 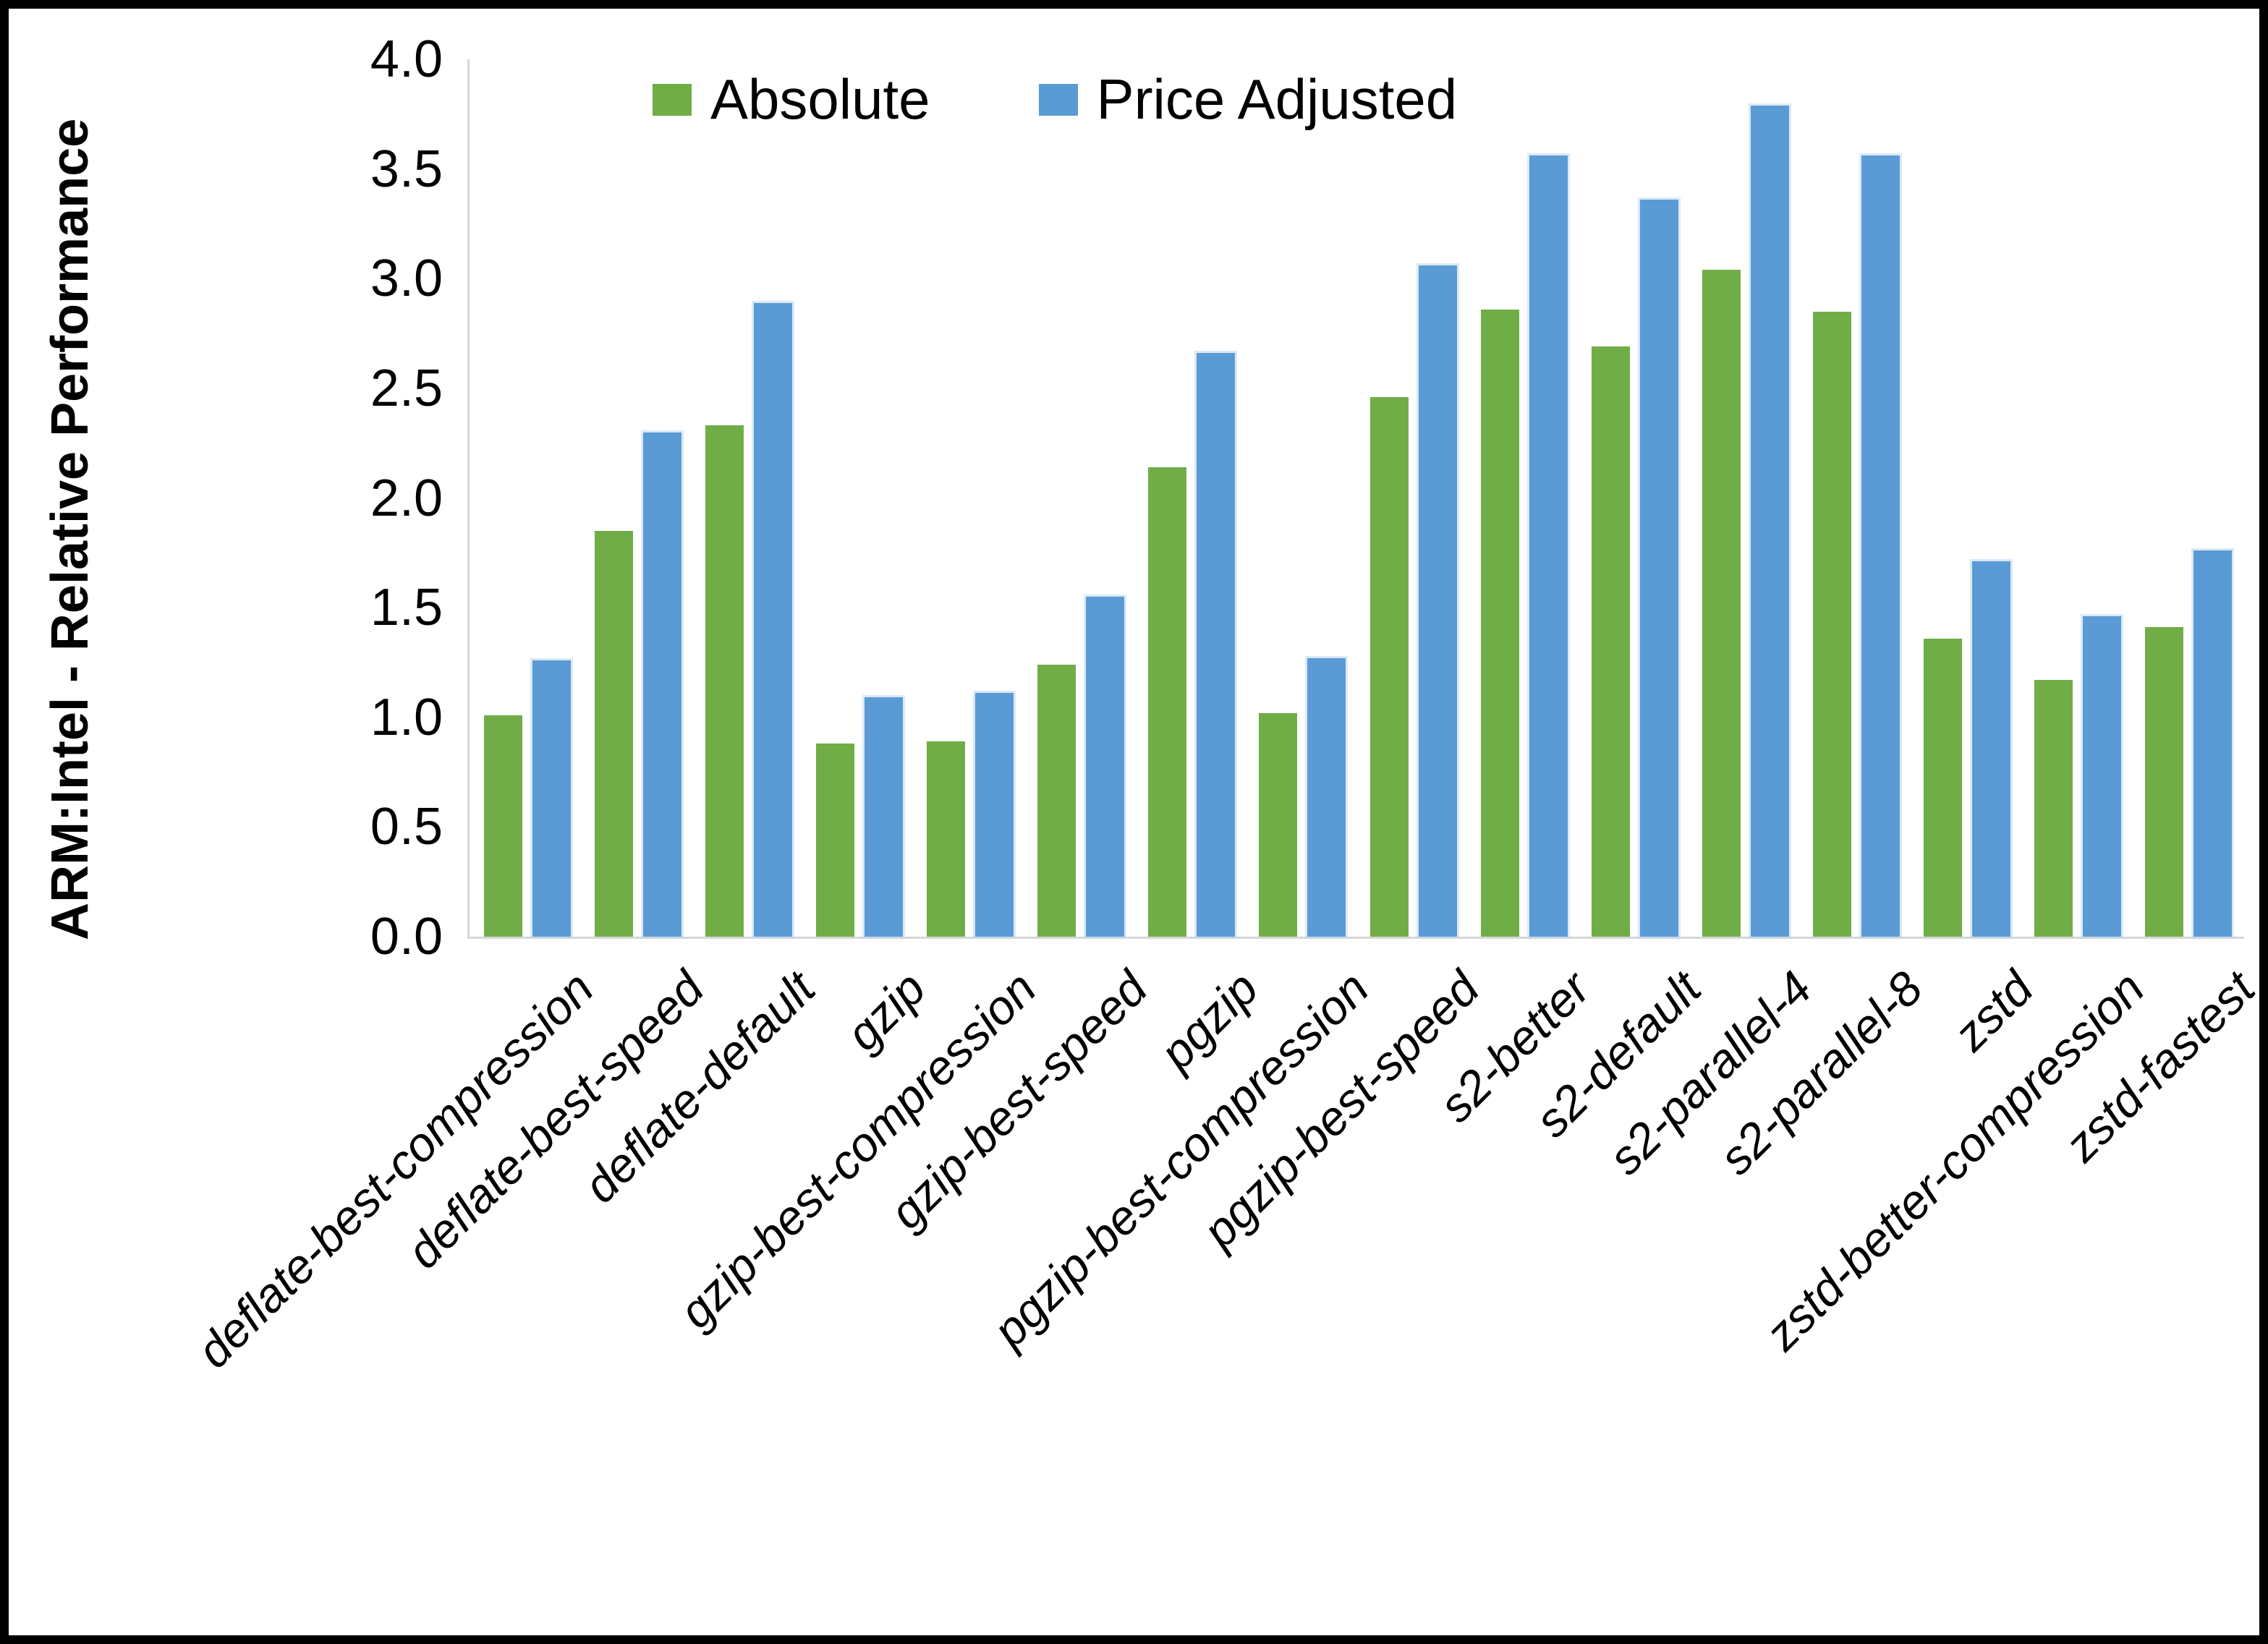 I want to click on y-axis-title: ARM:Intel - Relative Performance, so click(x=70, y=529).